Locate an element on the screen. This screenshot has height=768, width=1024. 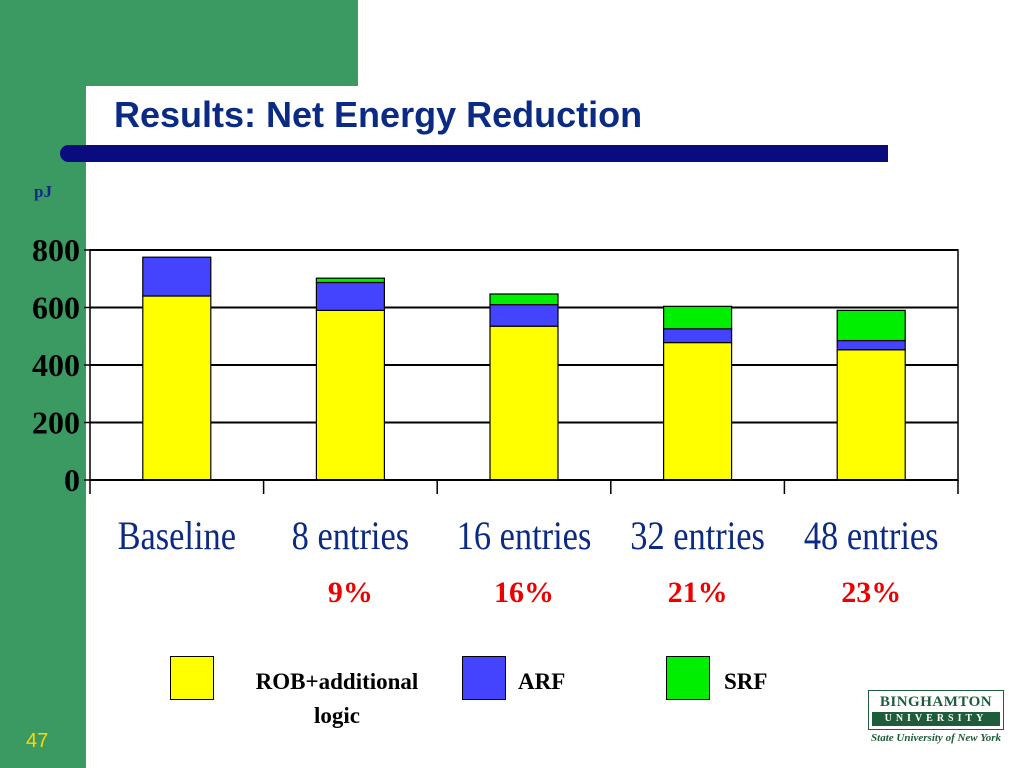
logo-name-bottom: UNIVERSITY is located at coordinates (936, 719).